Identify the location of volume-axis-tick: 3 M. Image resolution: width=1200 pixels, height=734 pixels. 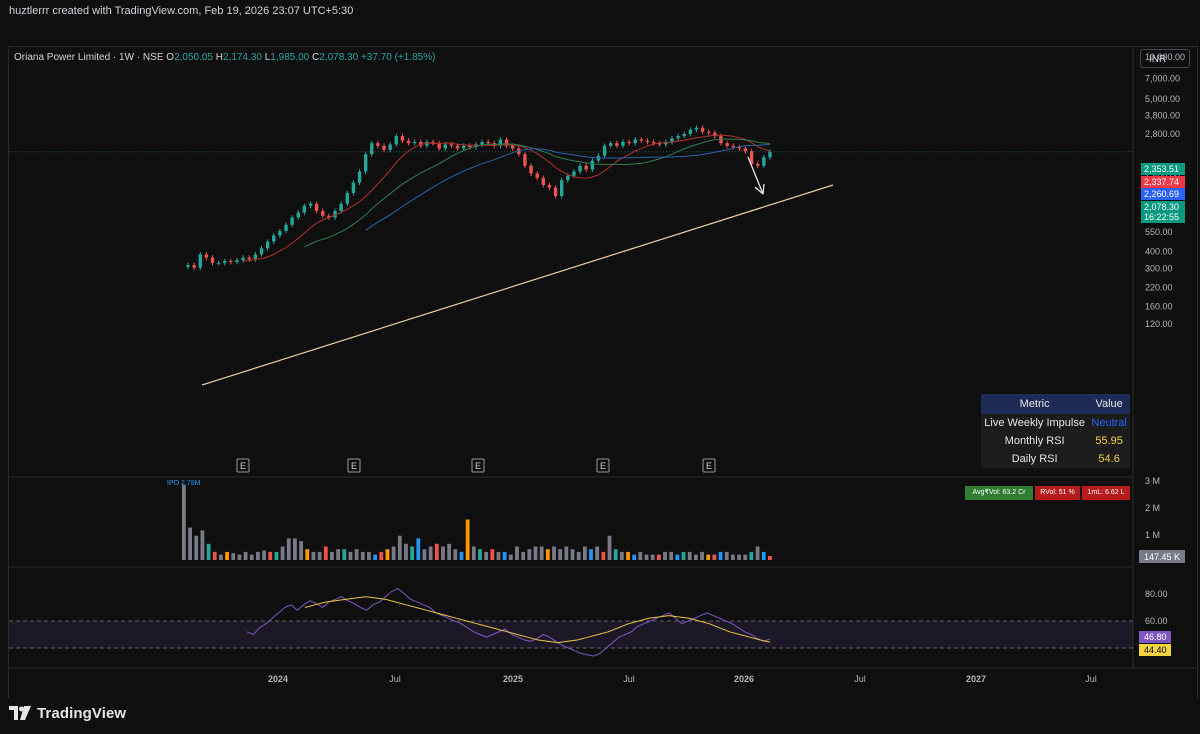
(1152, 481).